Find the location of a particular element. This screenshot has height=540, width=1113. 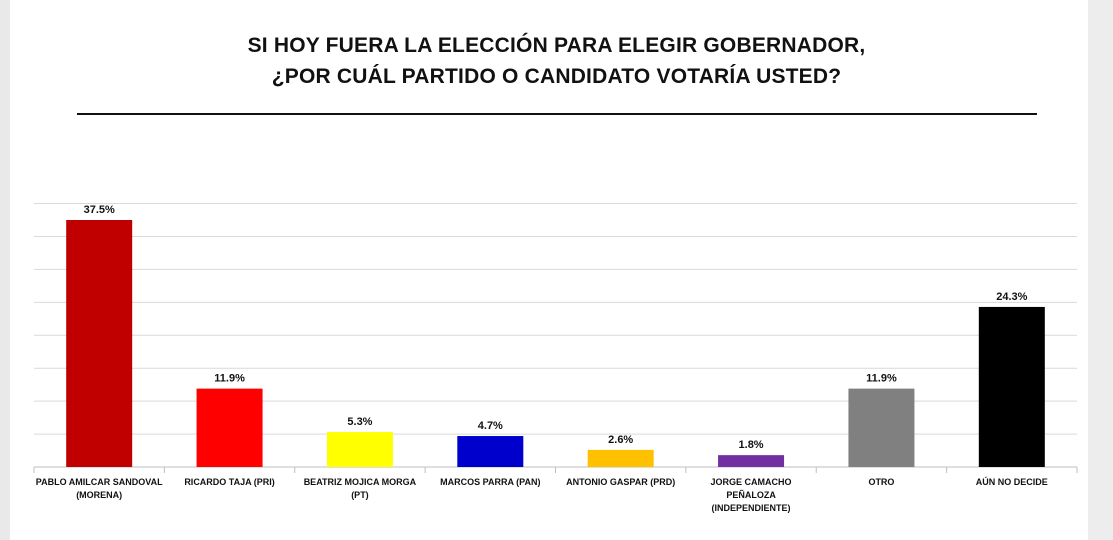

category-label: MARCOS PARRA (PAN) is located at coordinates (490, 482).